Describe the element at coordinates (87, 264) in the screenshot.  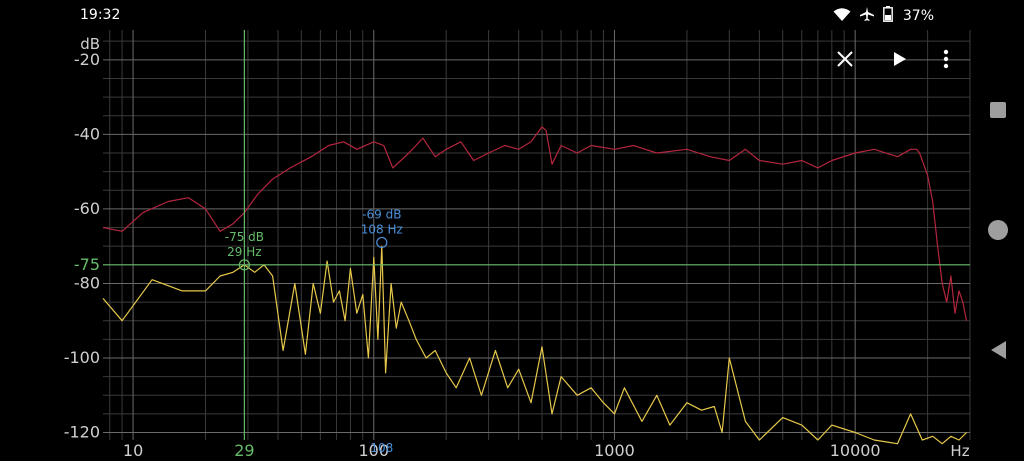
I see `cursor-y-label: -75` at that location.